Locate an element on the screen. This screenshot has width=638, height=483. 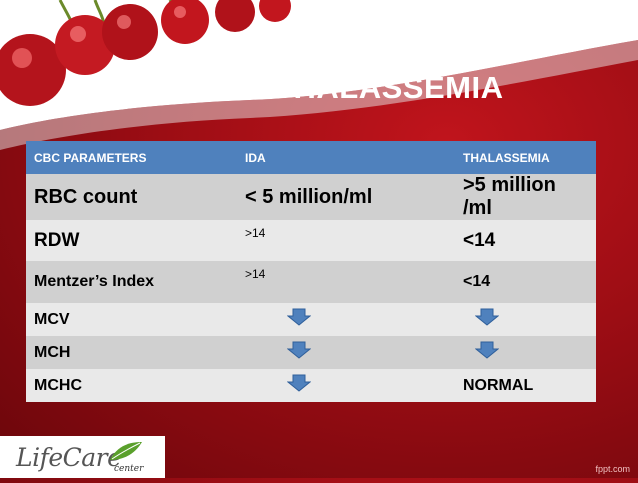
thal-cell: NORMAL is located at coordinates (525, 385).